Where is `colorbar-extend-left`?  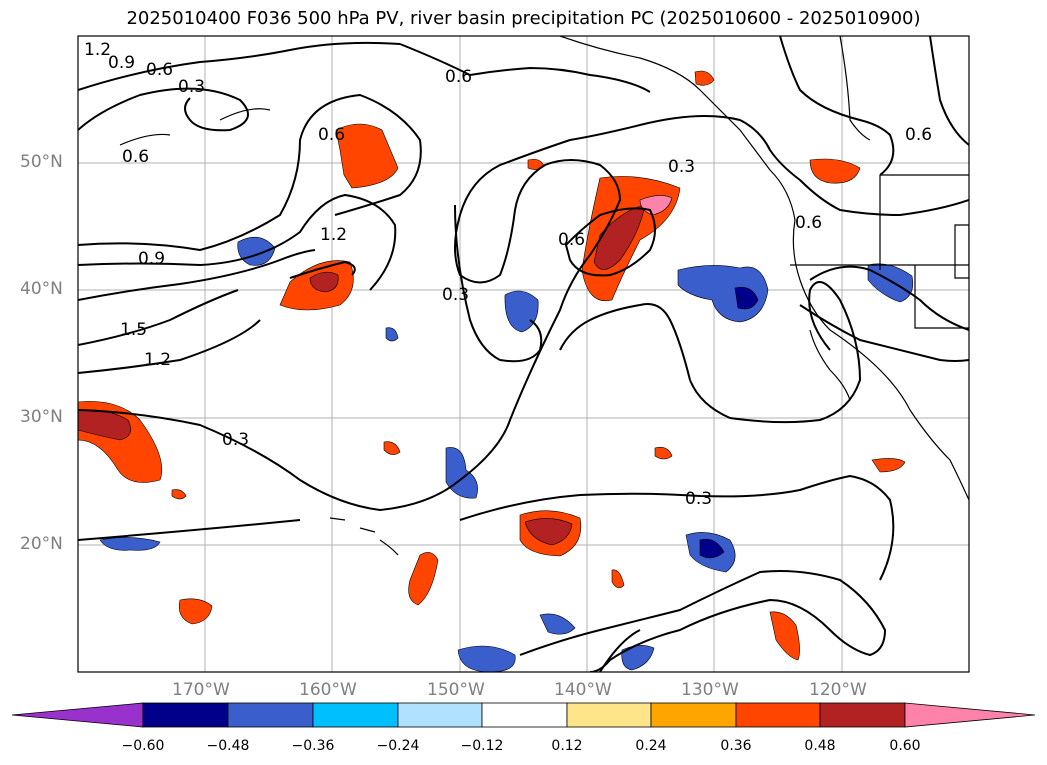
colorbar-extend-left is located at coordinates (77, 715).